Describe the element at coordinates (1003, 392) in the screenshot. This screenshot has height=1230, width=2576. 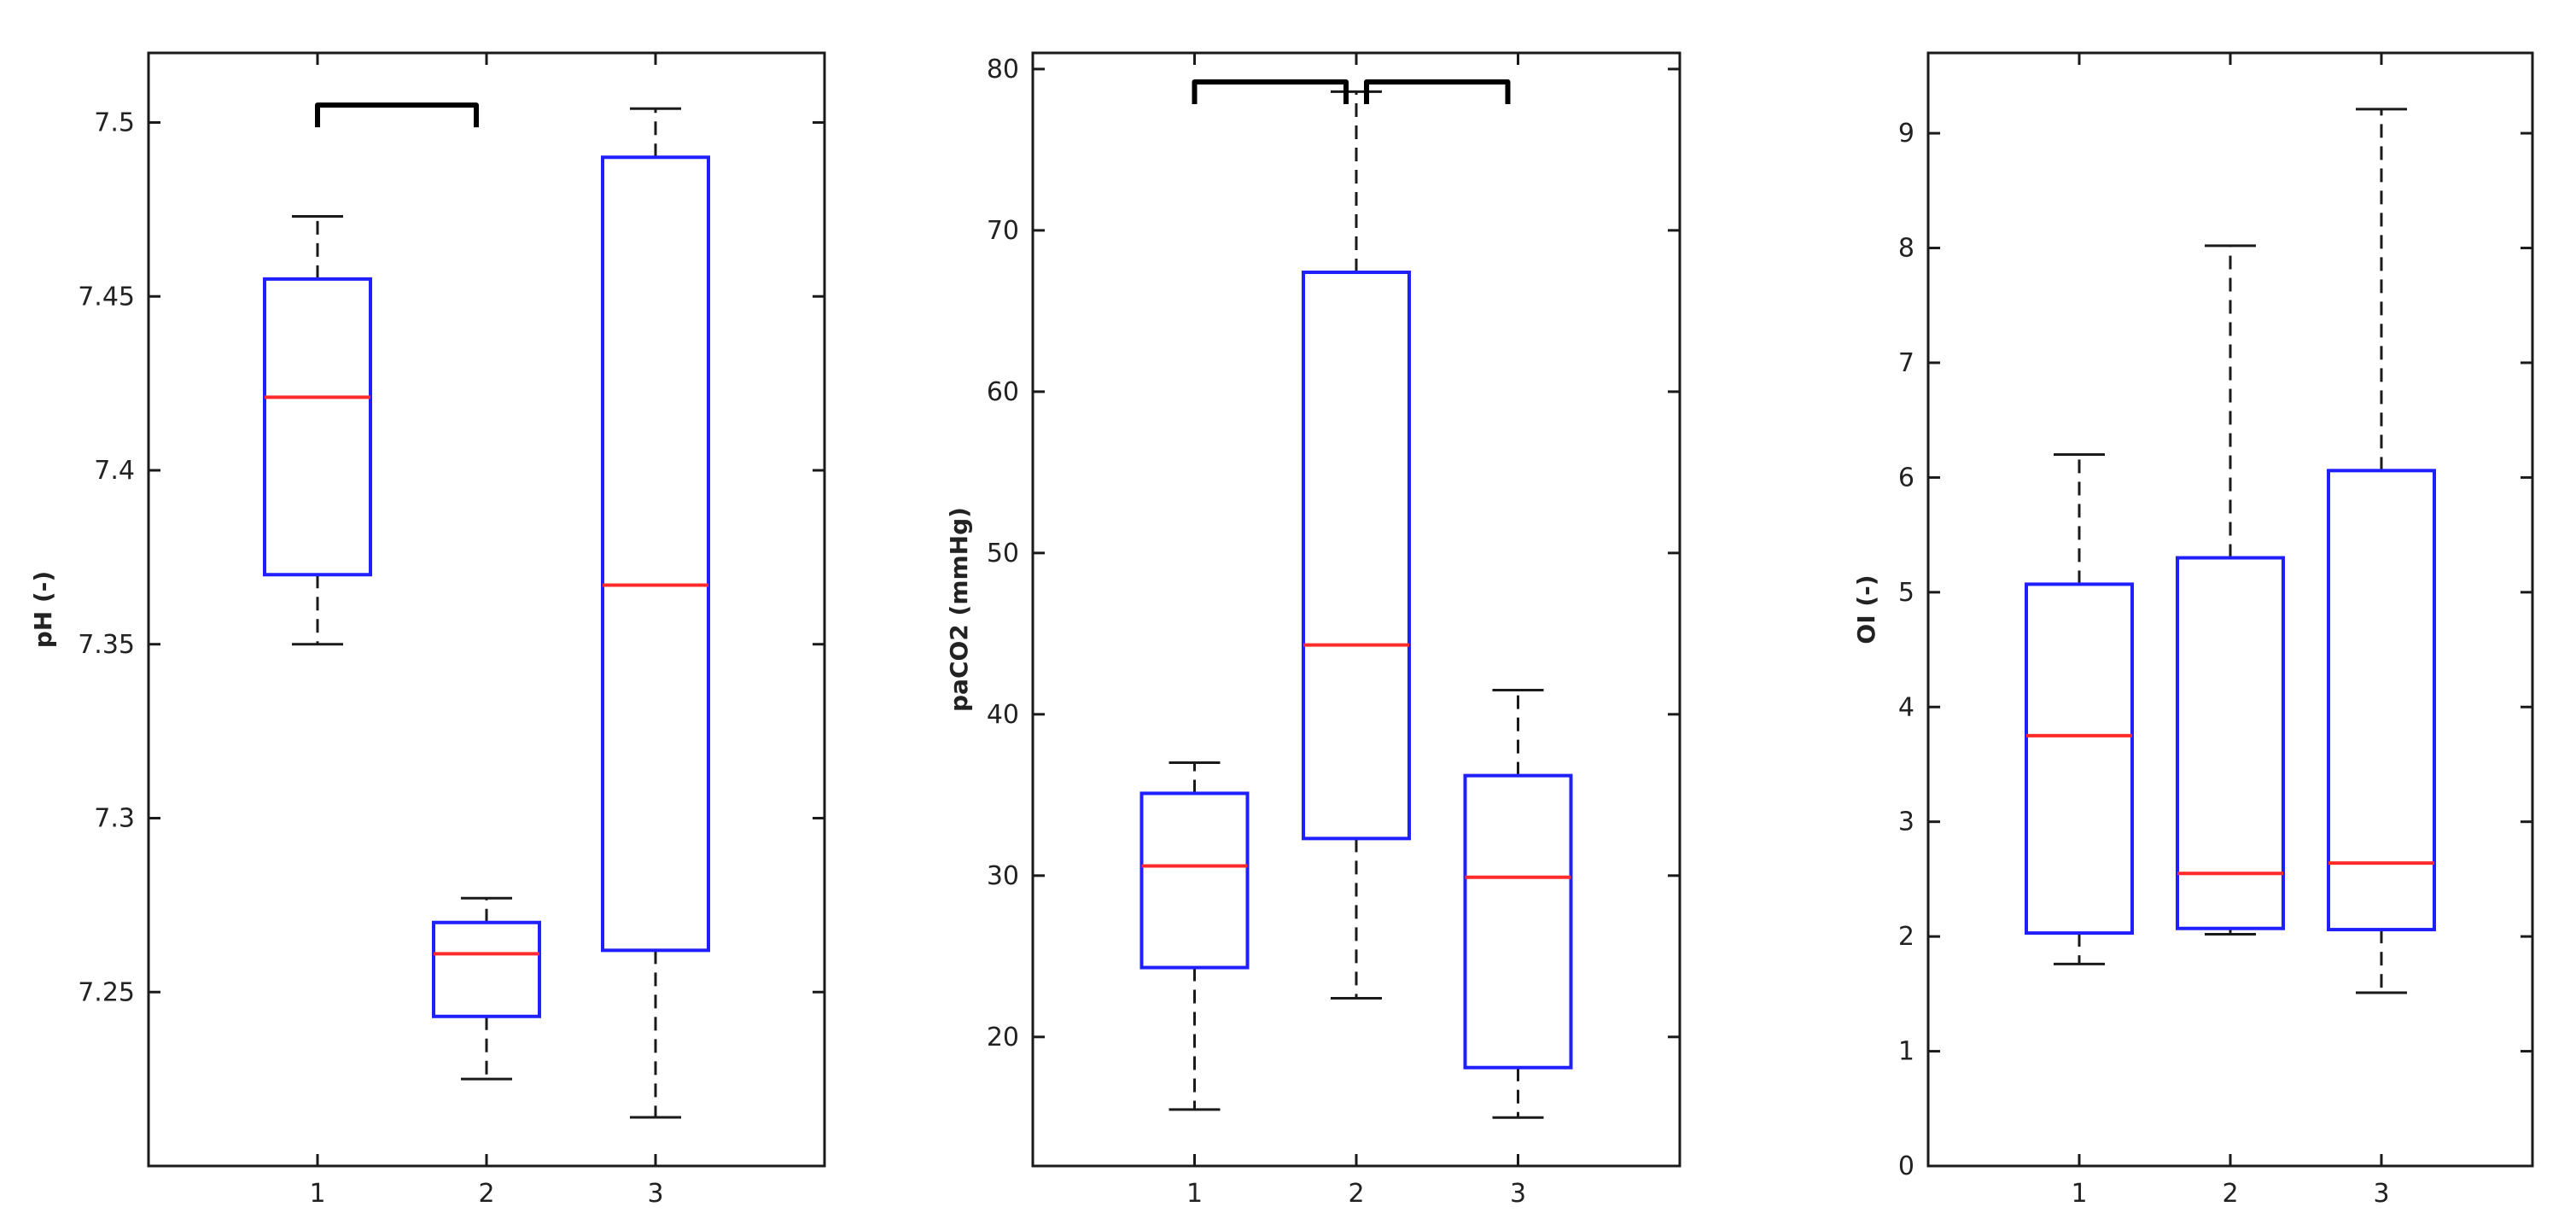
I see `y-tick-label: 60` at that location.